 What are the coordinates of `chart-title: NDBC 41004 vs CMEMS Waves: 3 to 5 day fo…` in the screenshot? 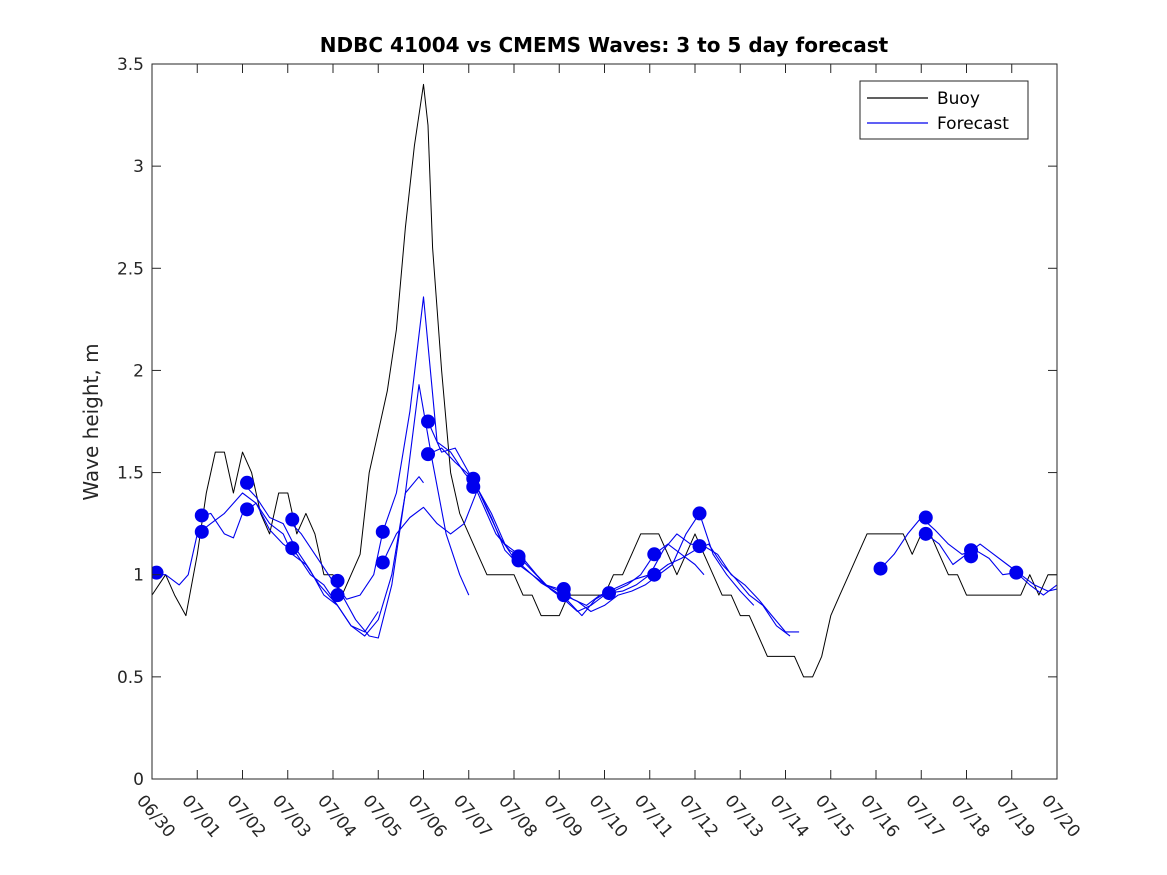 It's located at (604, 45).